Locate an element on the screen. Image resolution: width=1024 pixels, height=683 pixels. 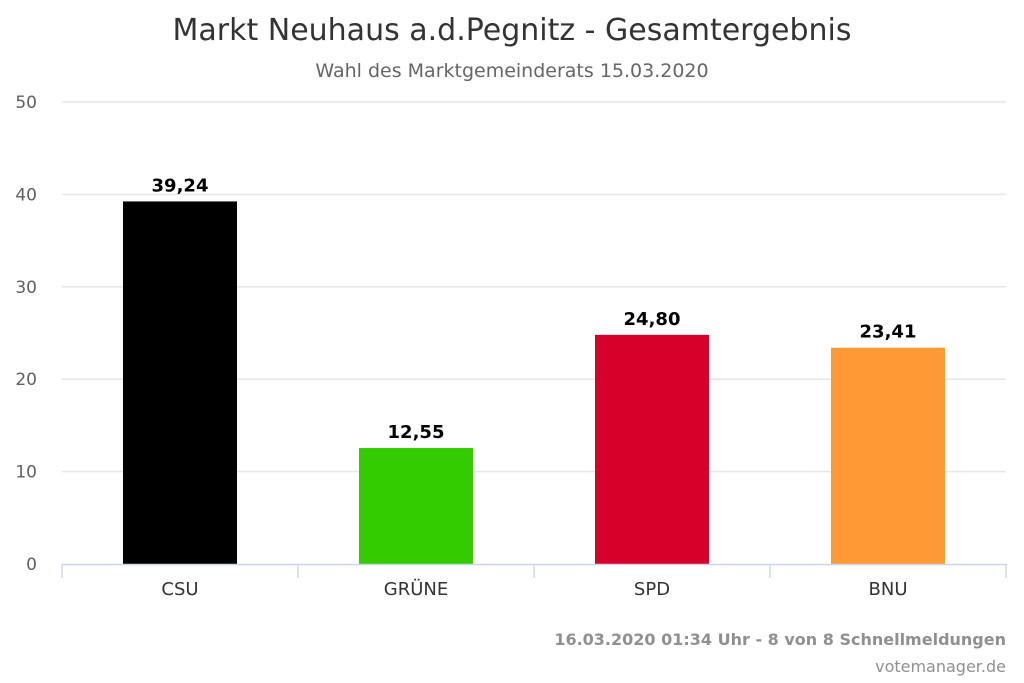
x-tick-label: GRÜNE is located at coordinates (416, 589).